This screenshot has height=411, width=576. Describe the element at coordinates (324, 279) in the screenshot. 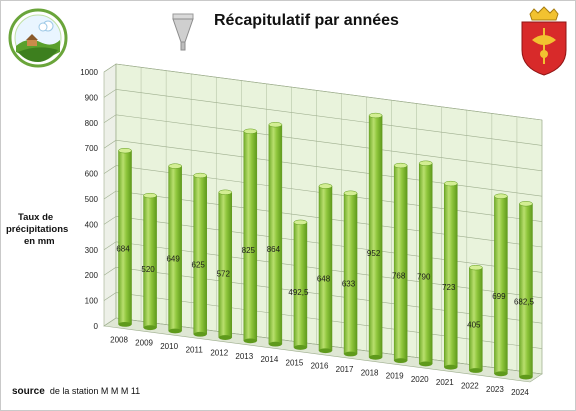

I see `data-label: 648` at that location.